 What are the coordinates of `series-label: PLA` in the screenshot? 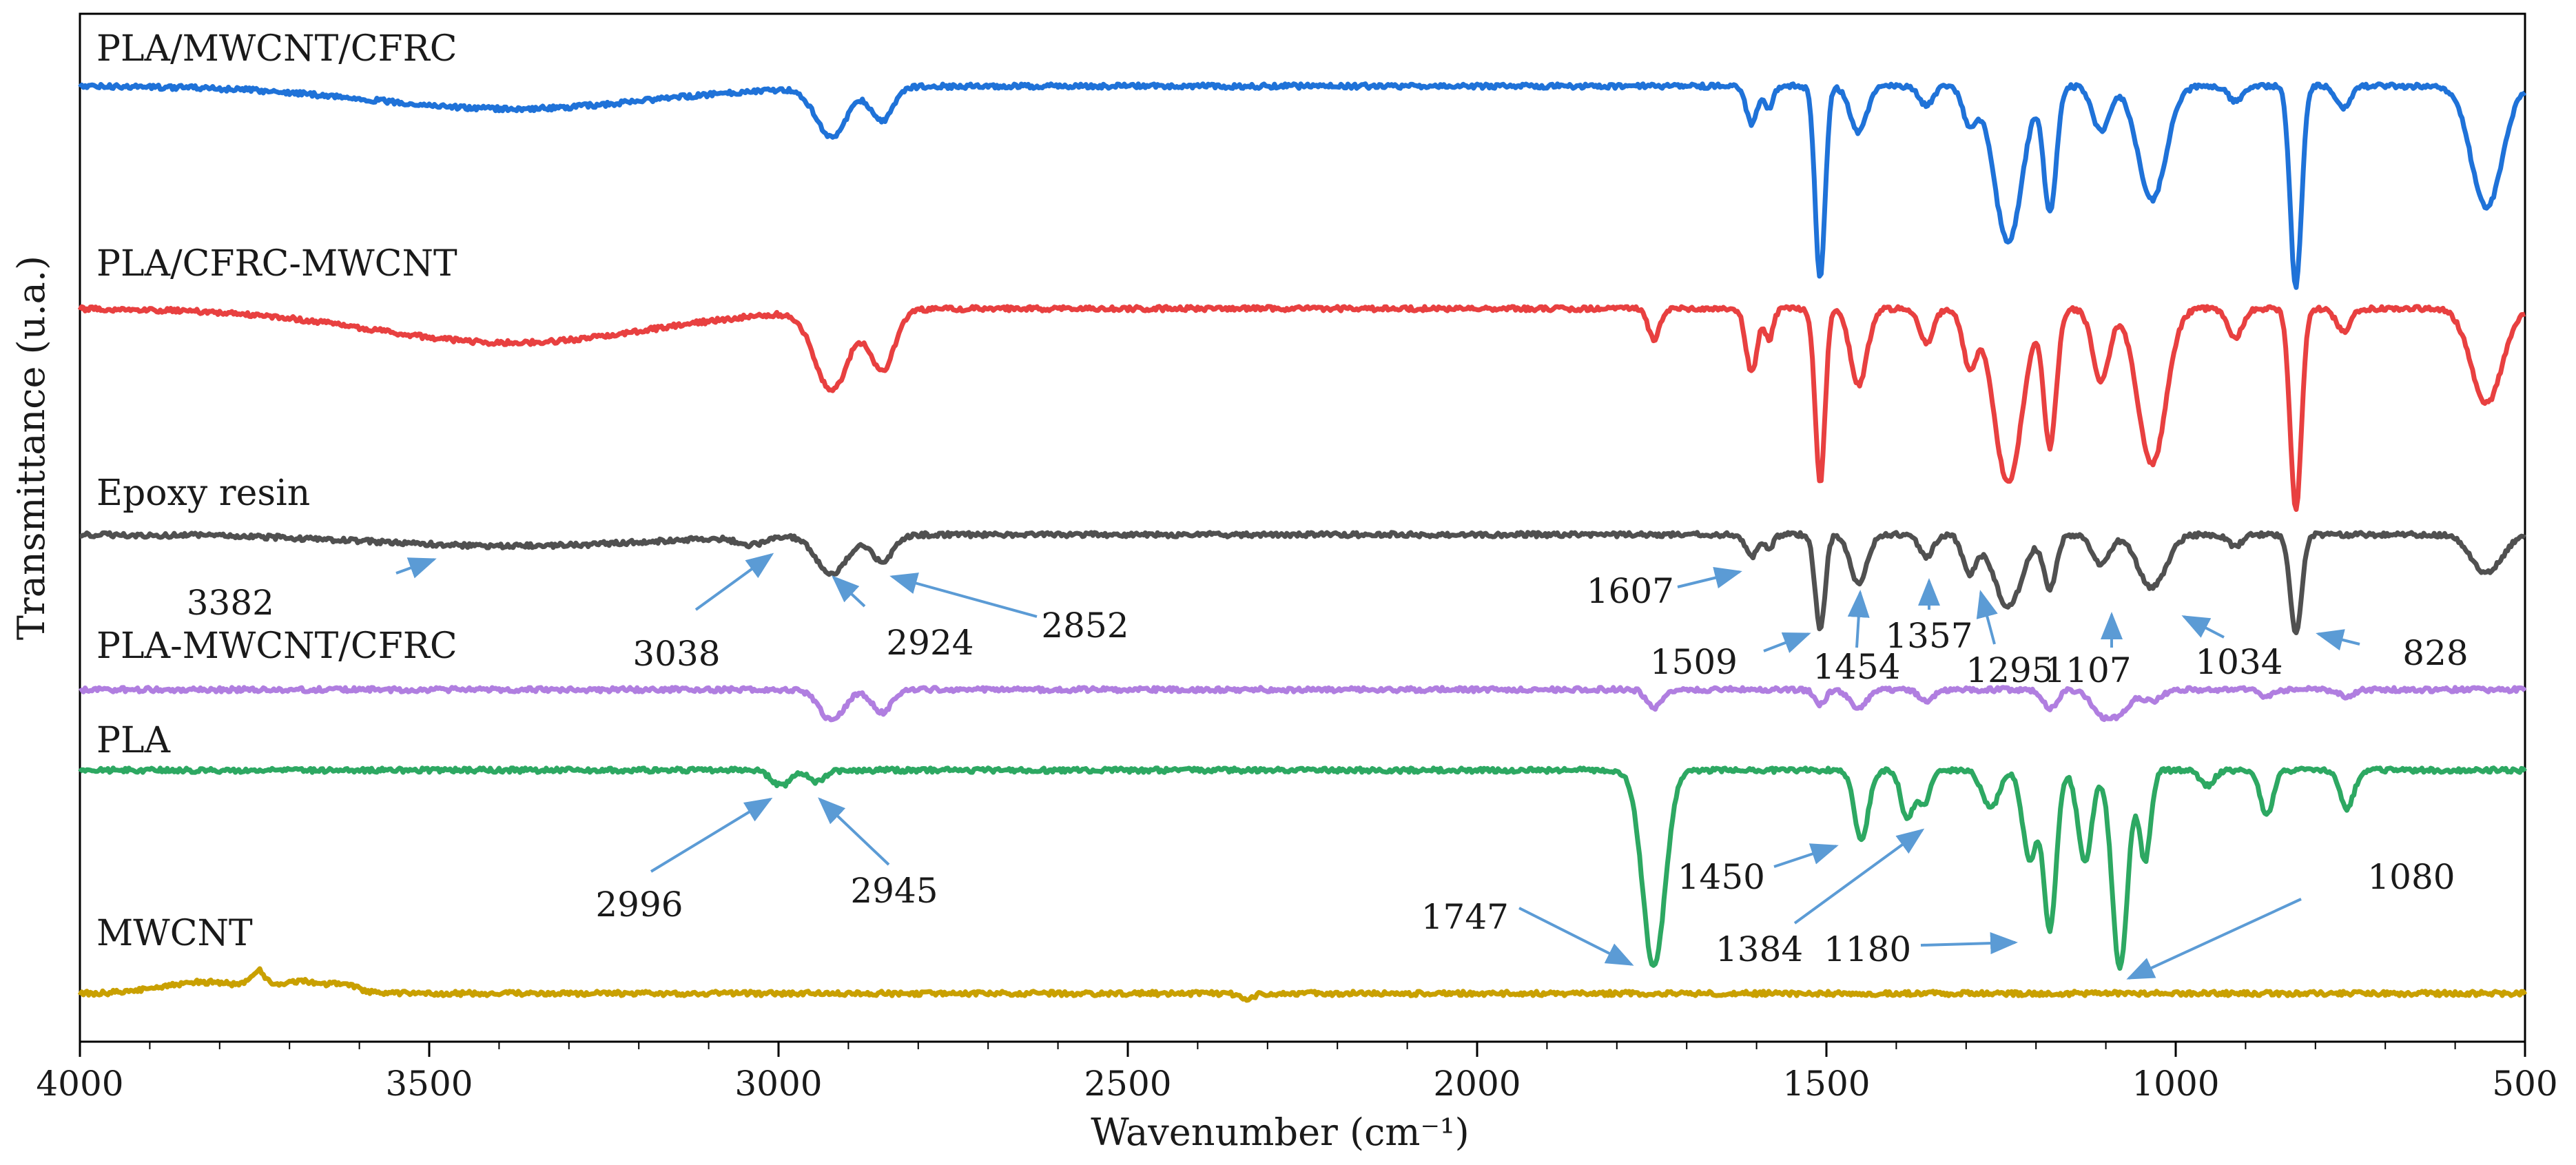 It's located at (134, 740).